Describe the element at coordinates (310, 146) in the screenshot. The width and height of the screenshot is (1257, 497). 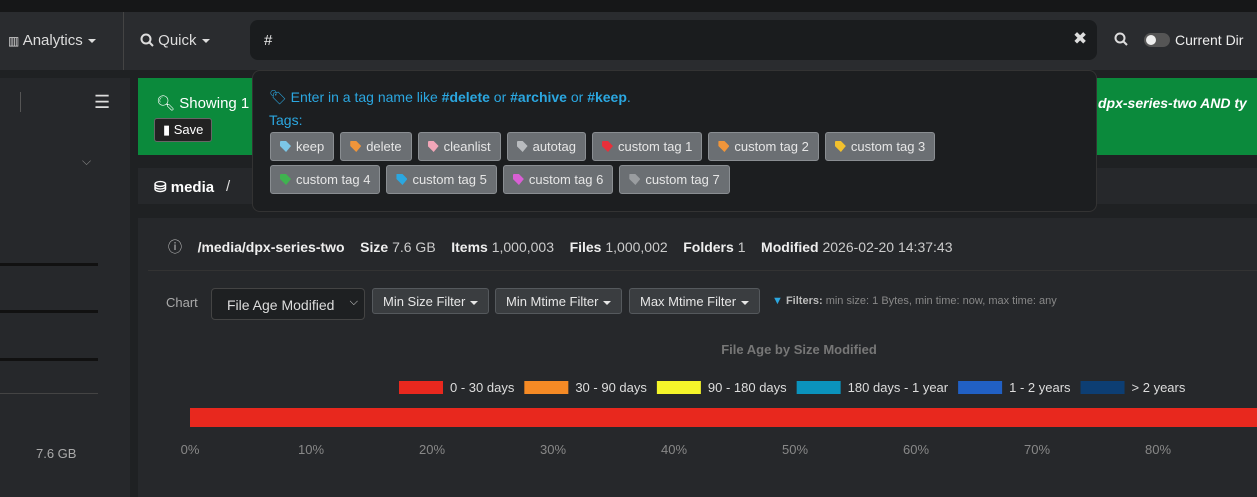
I see `tag-label: keep` at that location.